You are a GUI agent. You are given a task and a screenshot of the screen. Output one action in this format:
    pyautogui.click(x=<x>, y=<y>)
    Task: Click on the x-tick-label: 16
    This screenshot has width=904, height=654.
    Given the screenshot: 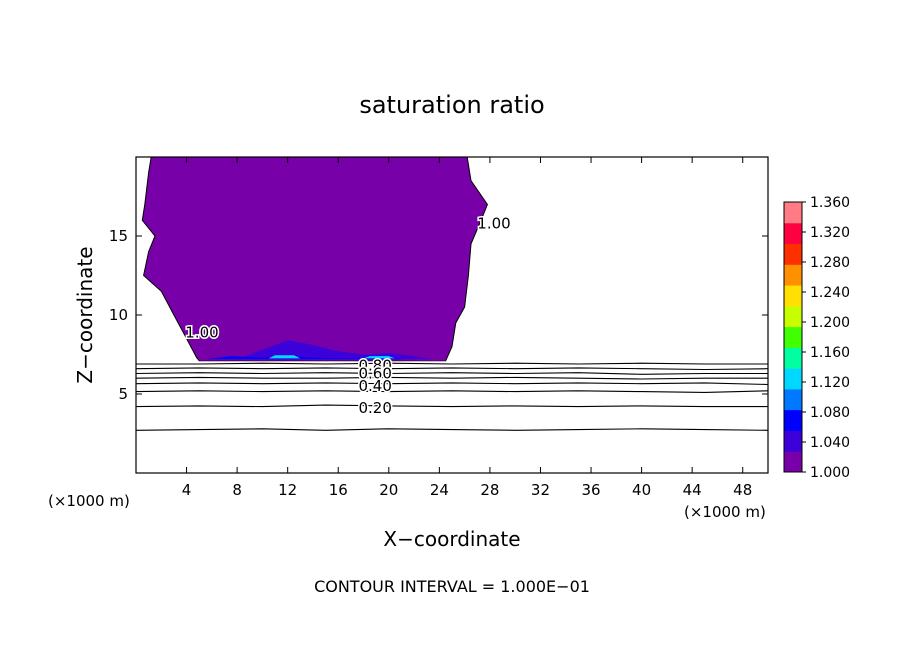 What is the action you would take?
    pyautogui.click(x=338, y=490)
    